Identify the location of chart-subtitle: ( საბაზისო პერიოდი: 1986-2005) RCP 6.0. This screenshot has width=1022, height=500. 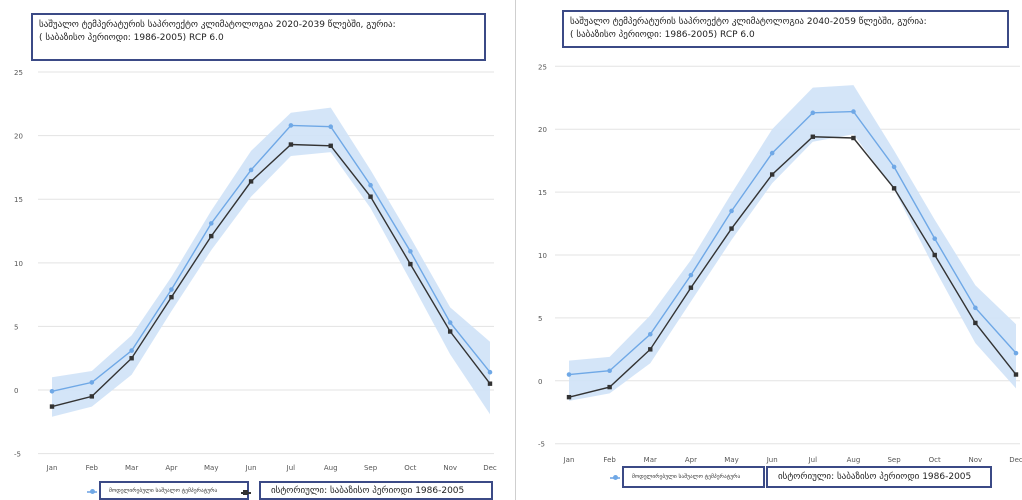
(131, 38).